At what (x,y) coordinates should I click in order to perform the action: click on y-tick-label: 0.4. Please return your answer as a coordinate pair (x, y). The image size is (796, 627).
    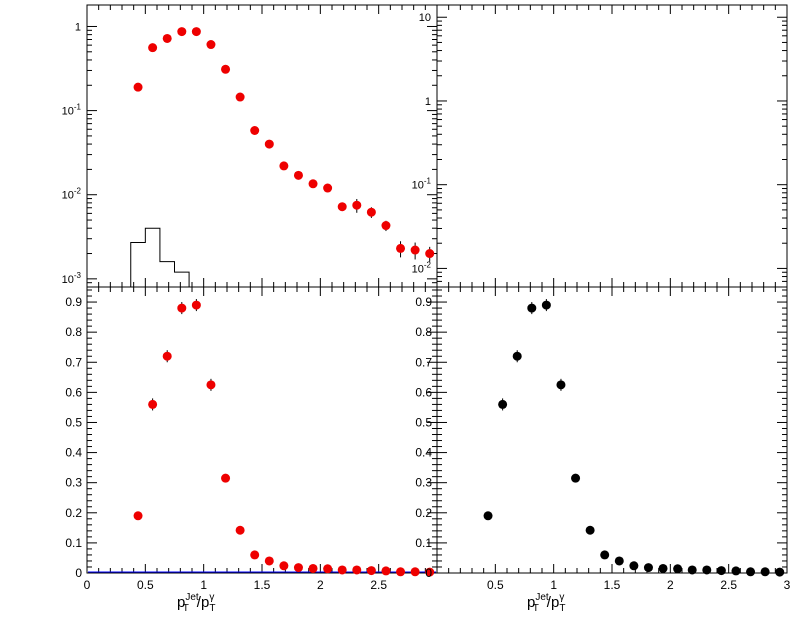
    Looking at the image, I should click on (73, 453).